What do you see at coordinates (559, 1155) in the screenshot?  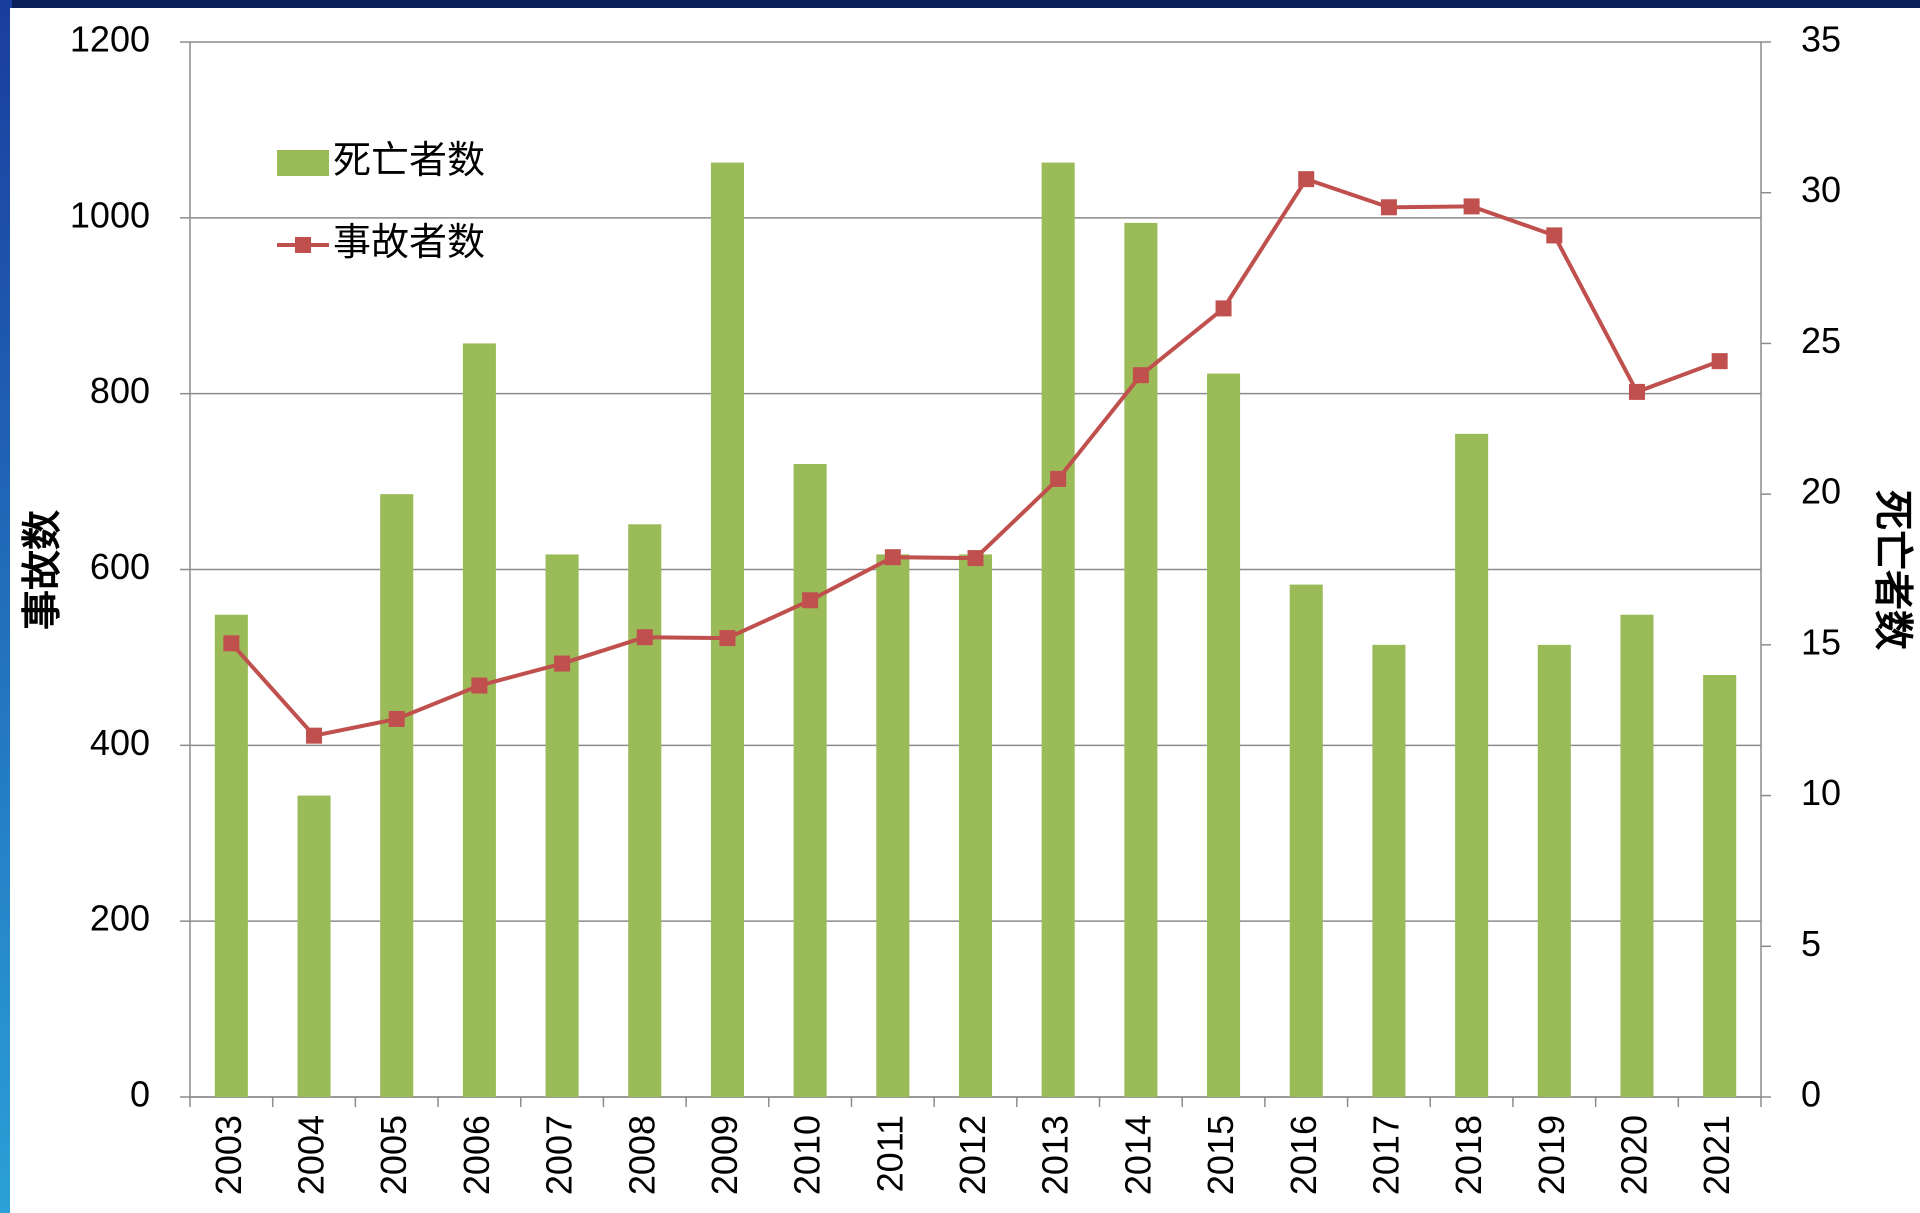 I see `x-tick-label: 2007` at bounding box center [559, 1155].